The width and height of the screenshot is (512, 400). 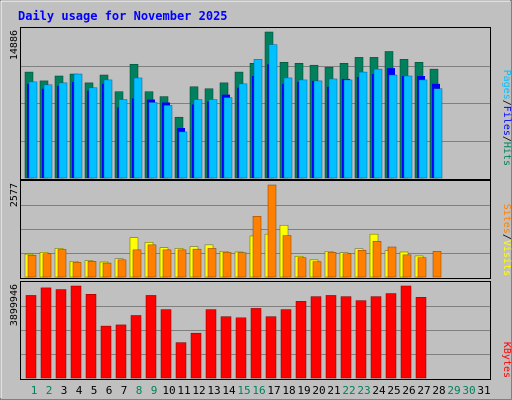 I want to click on day-label: 27, so click(x=423, y=390).